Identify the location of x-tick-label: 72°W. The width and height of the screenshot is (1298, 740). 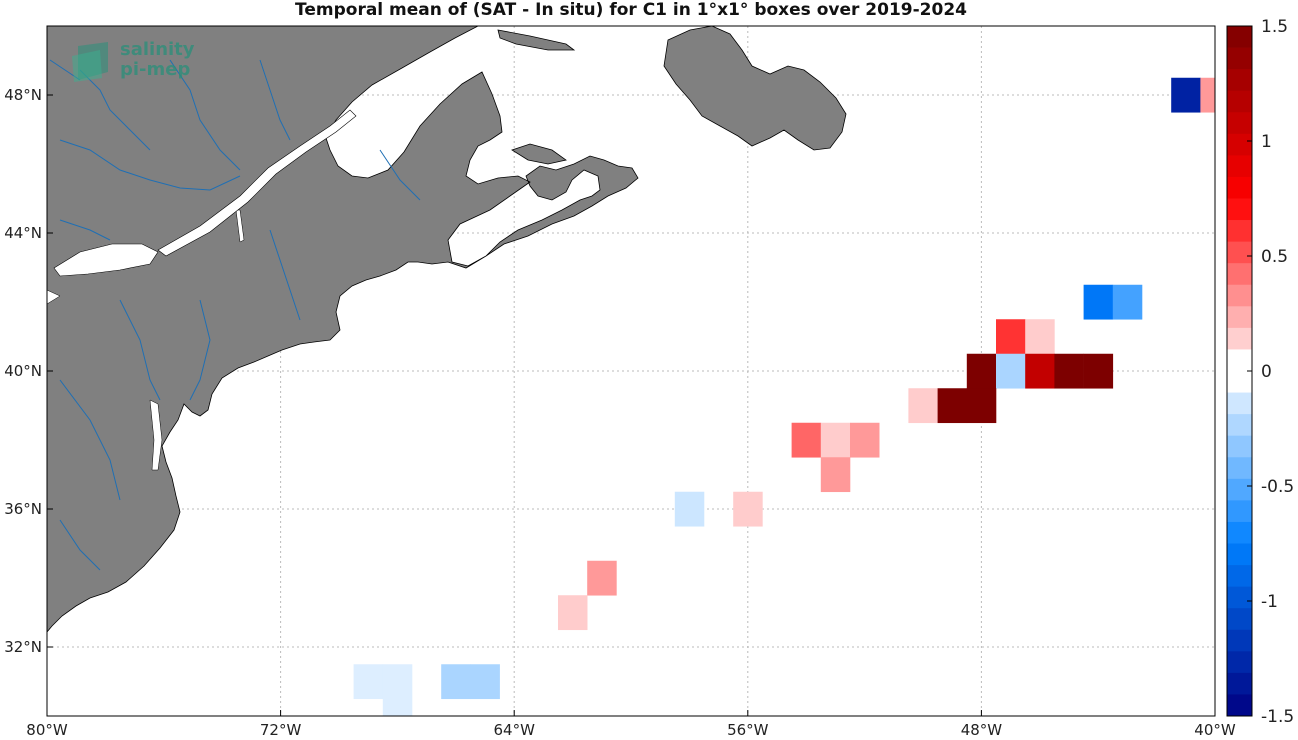
(281, 730).